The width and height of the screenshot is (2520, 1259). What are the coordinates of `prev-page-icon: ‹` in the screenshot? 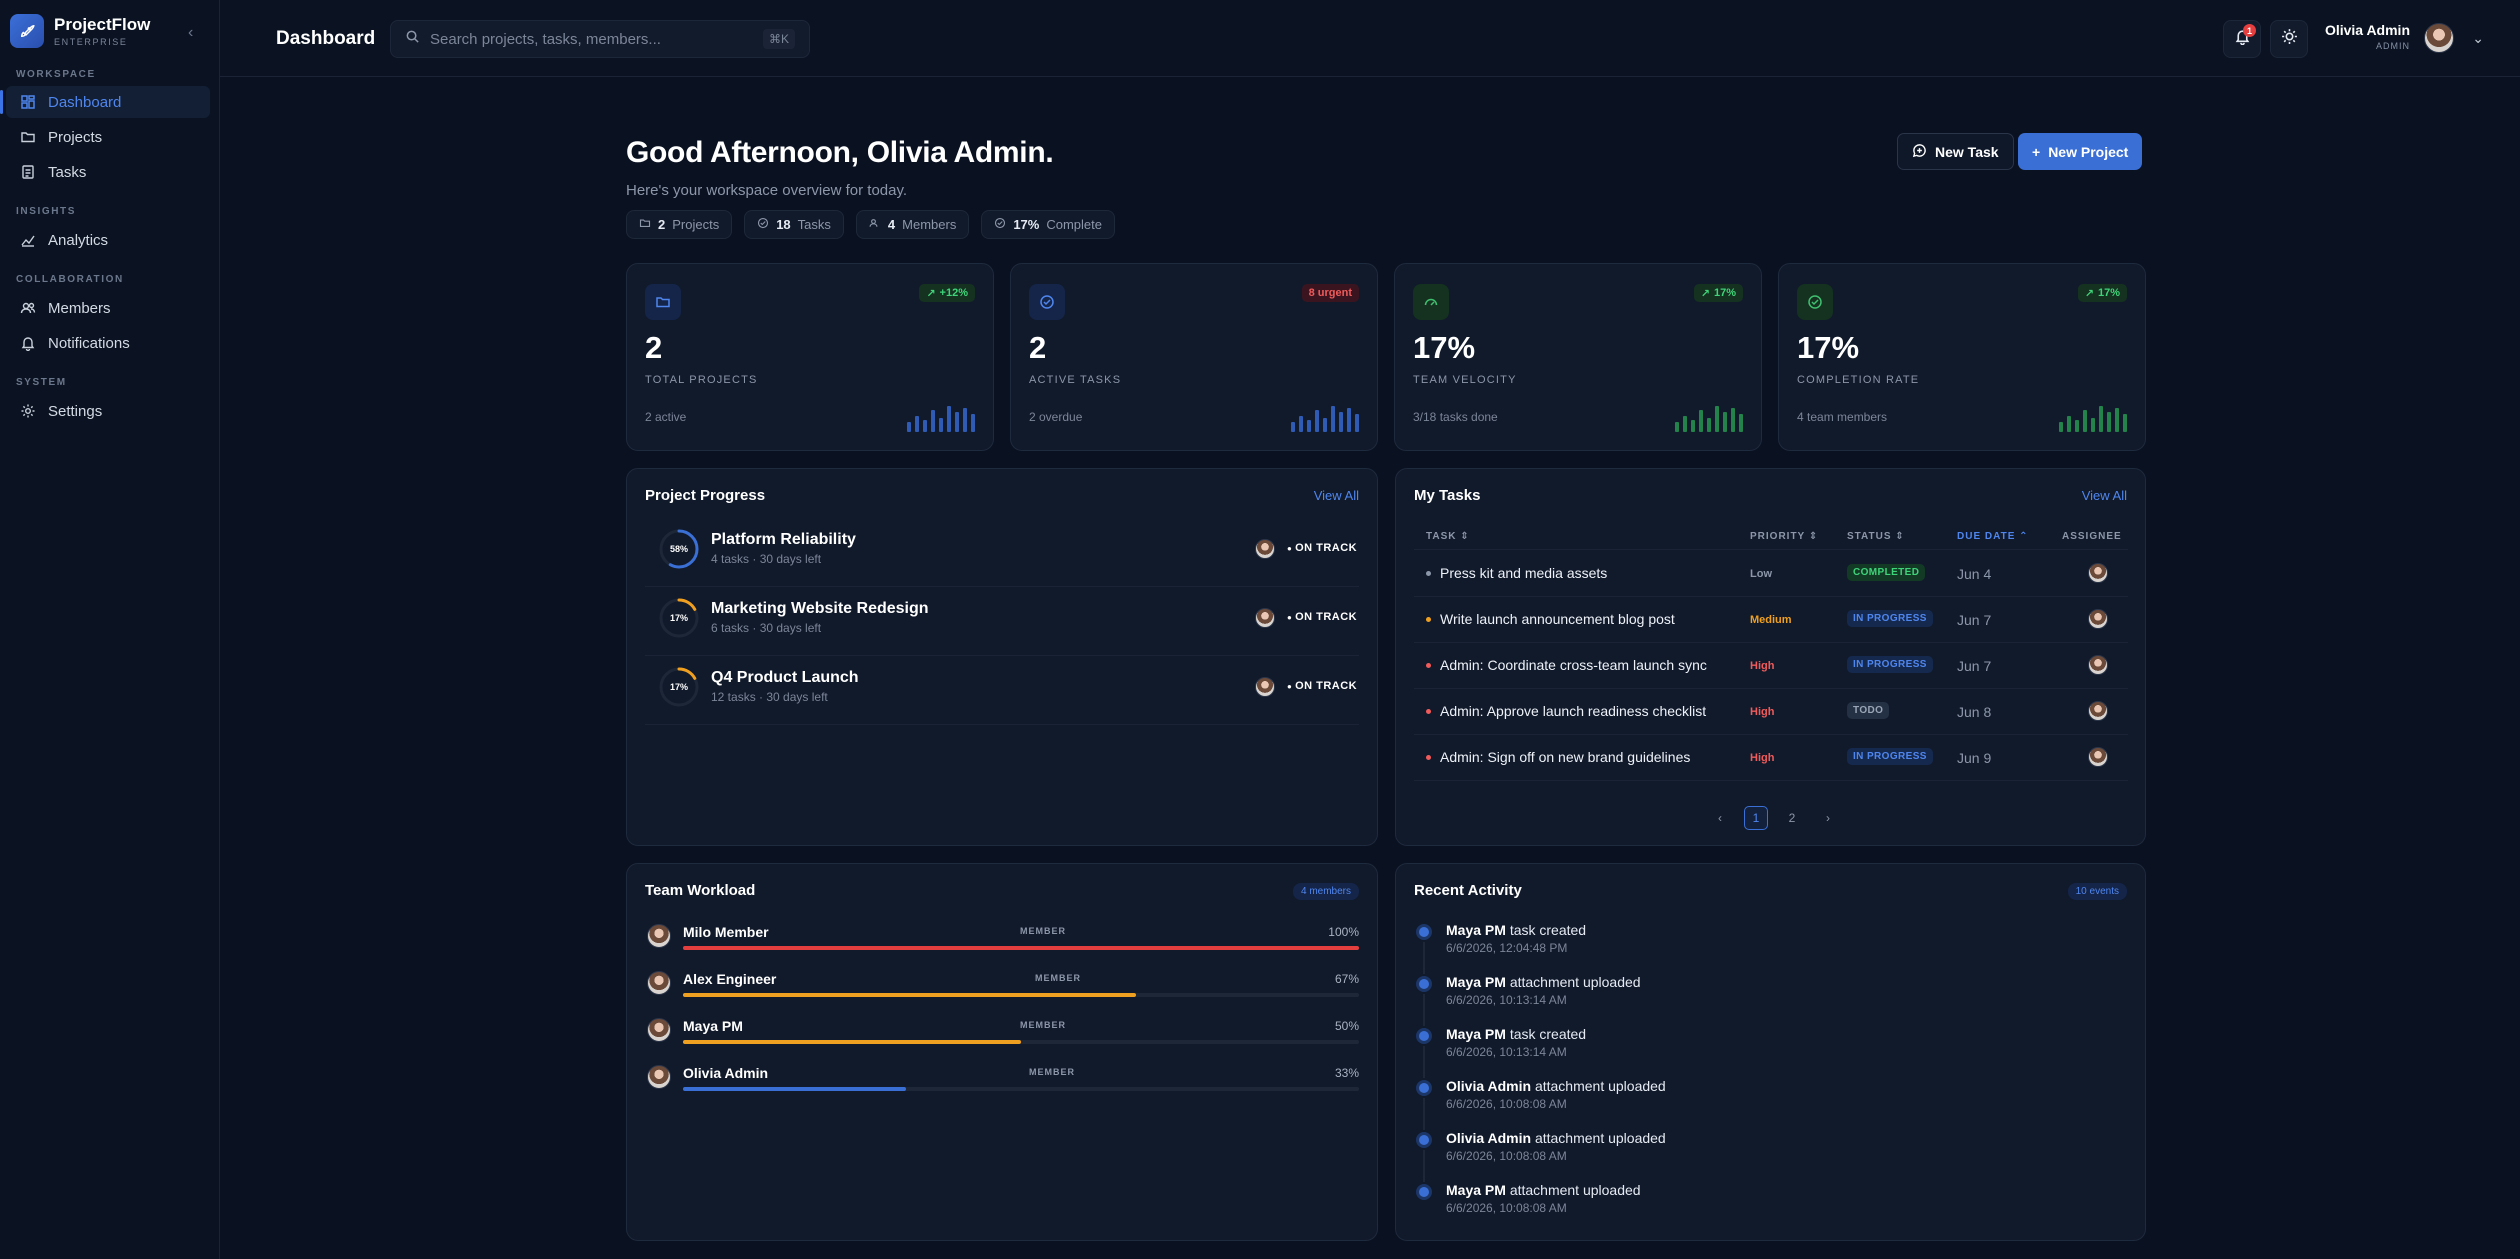 It's located at (1720, 818).